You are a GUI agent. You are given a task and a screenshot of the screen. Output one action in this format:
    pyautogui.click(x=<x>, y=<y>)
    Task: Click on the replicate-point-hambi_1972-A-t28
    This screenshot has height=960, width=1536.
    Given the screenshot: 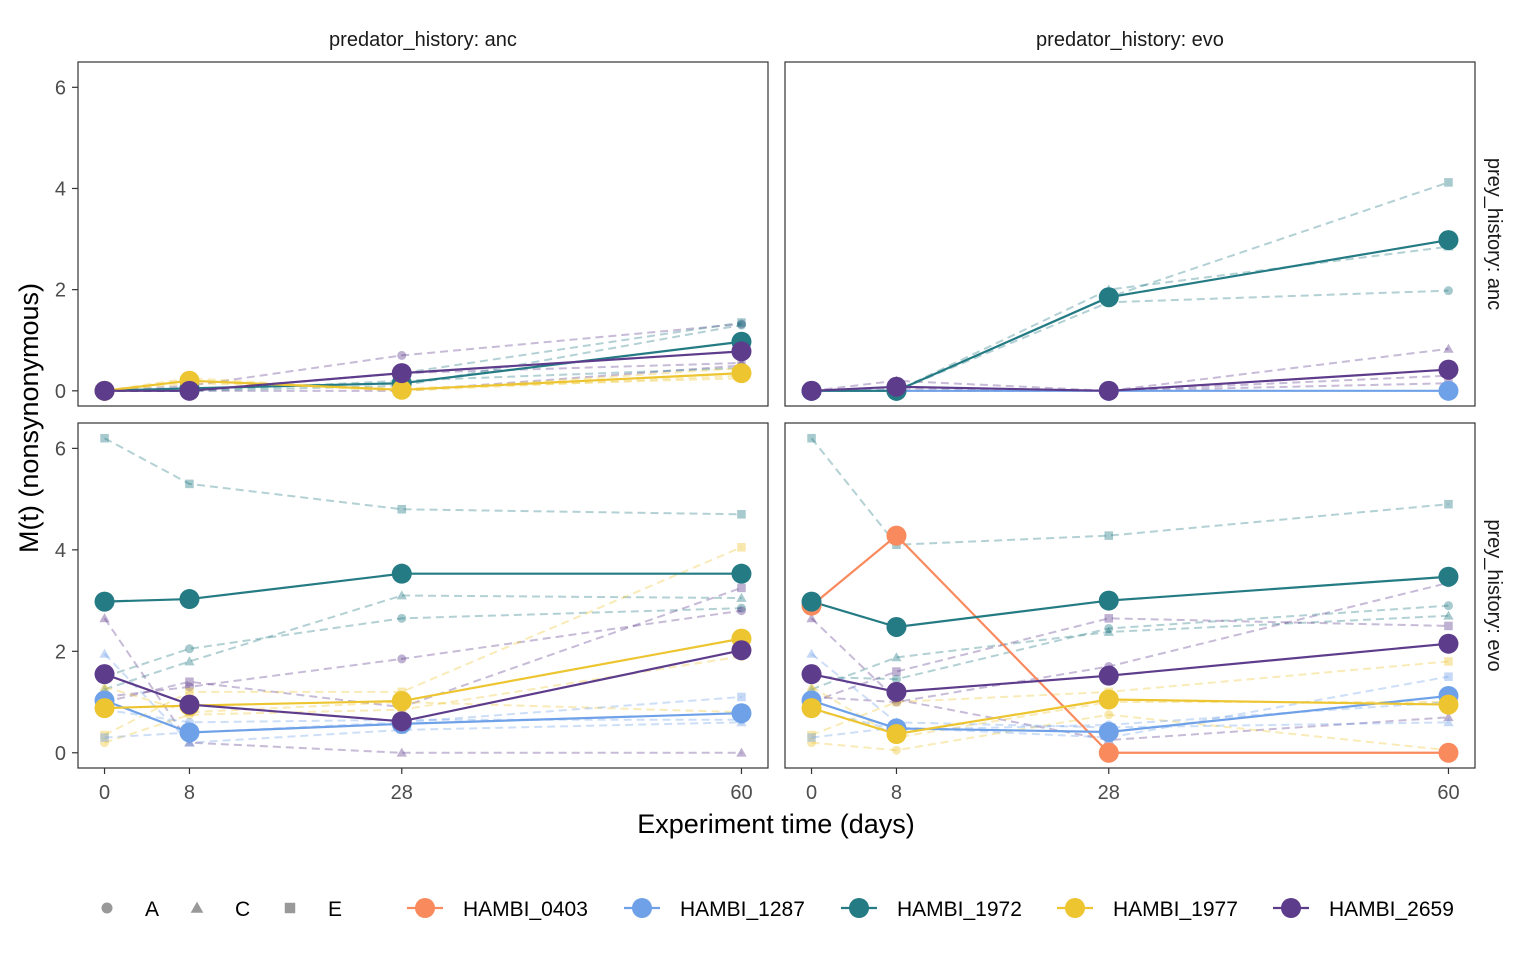 What is the action you would take?
    pyautogui.click(x=402, y=618)
    